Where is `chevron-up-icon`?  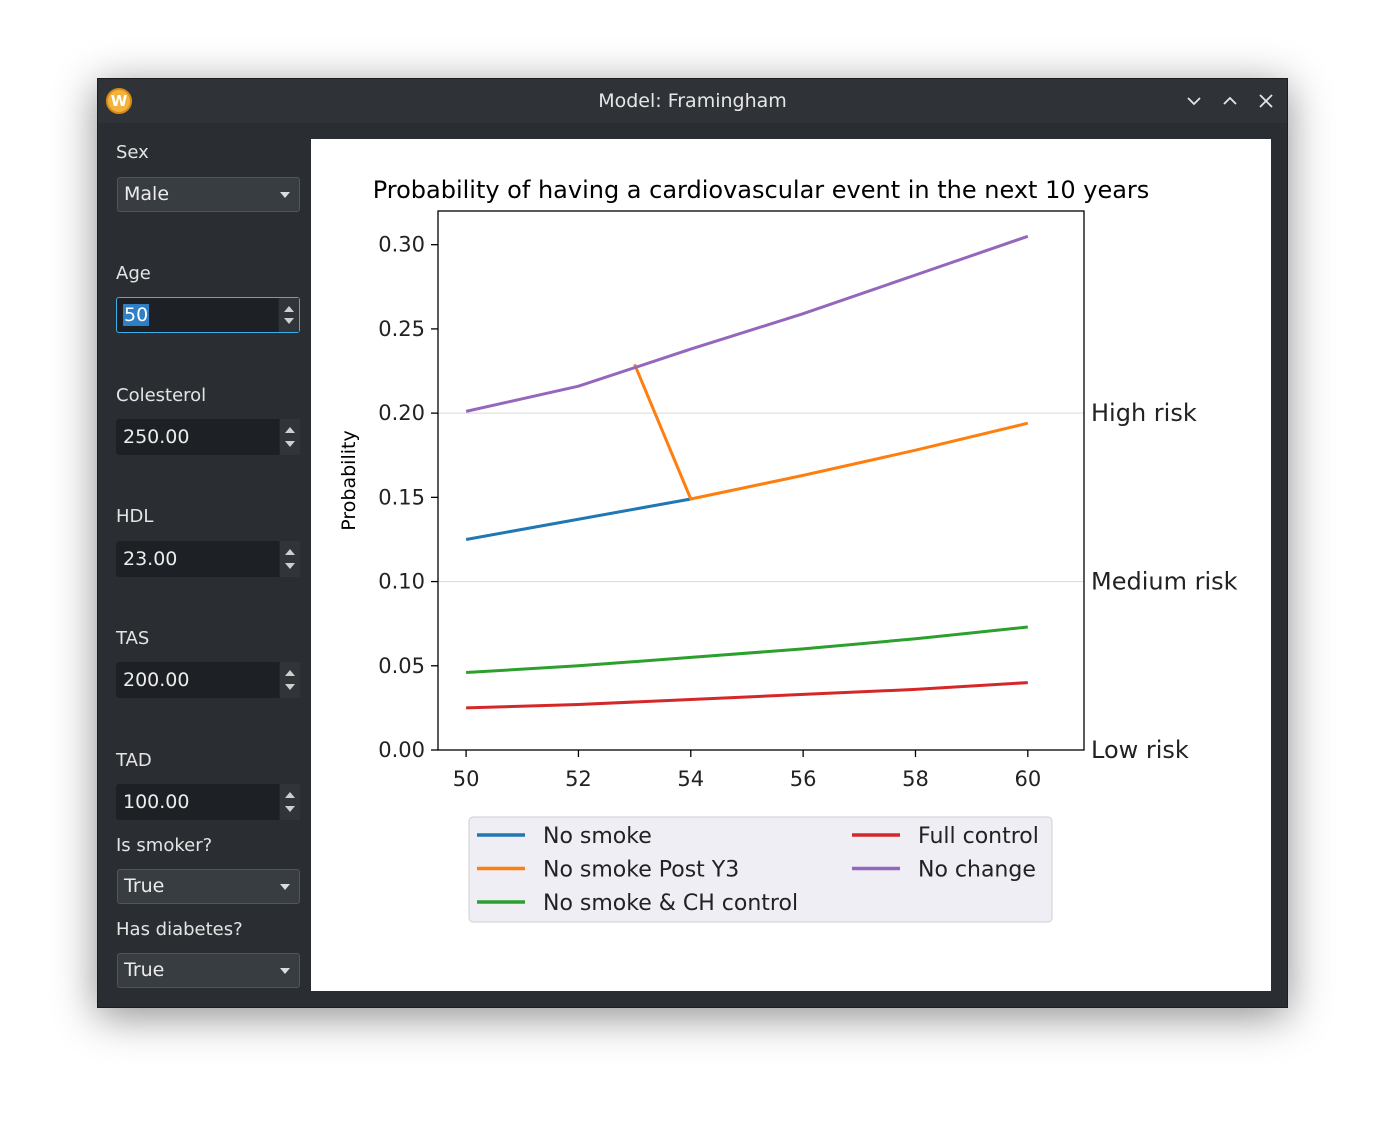 chevron-up-icon is located at coordinates (1230, 100).